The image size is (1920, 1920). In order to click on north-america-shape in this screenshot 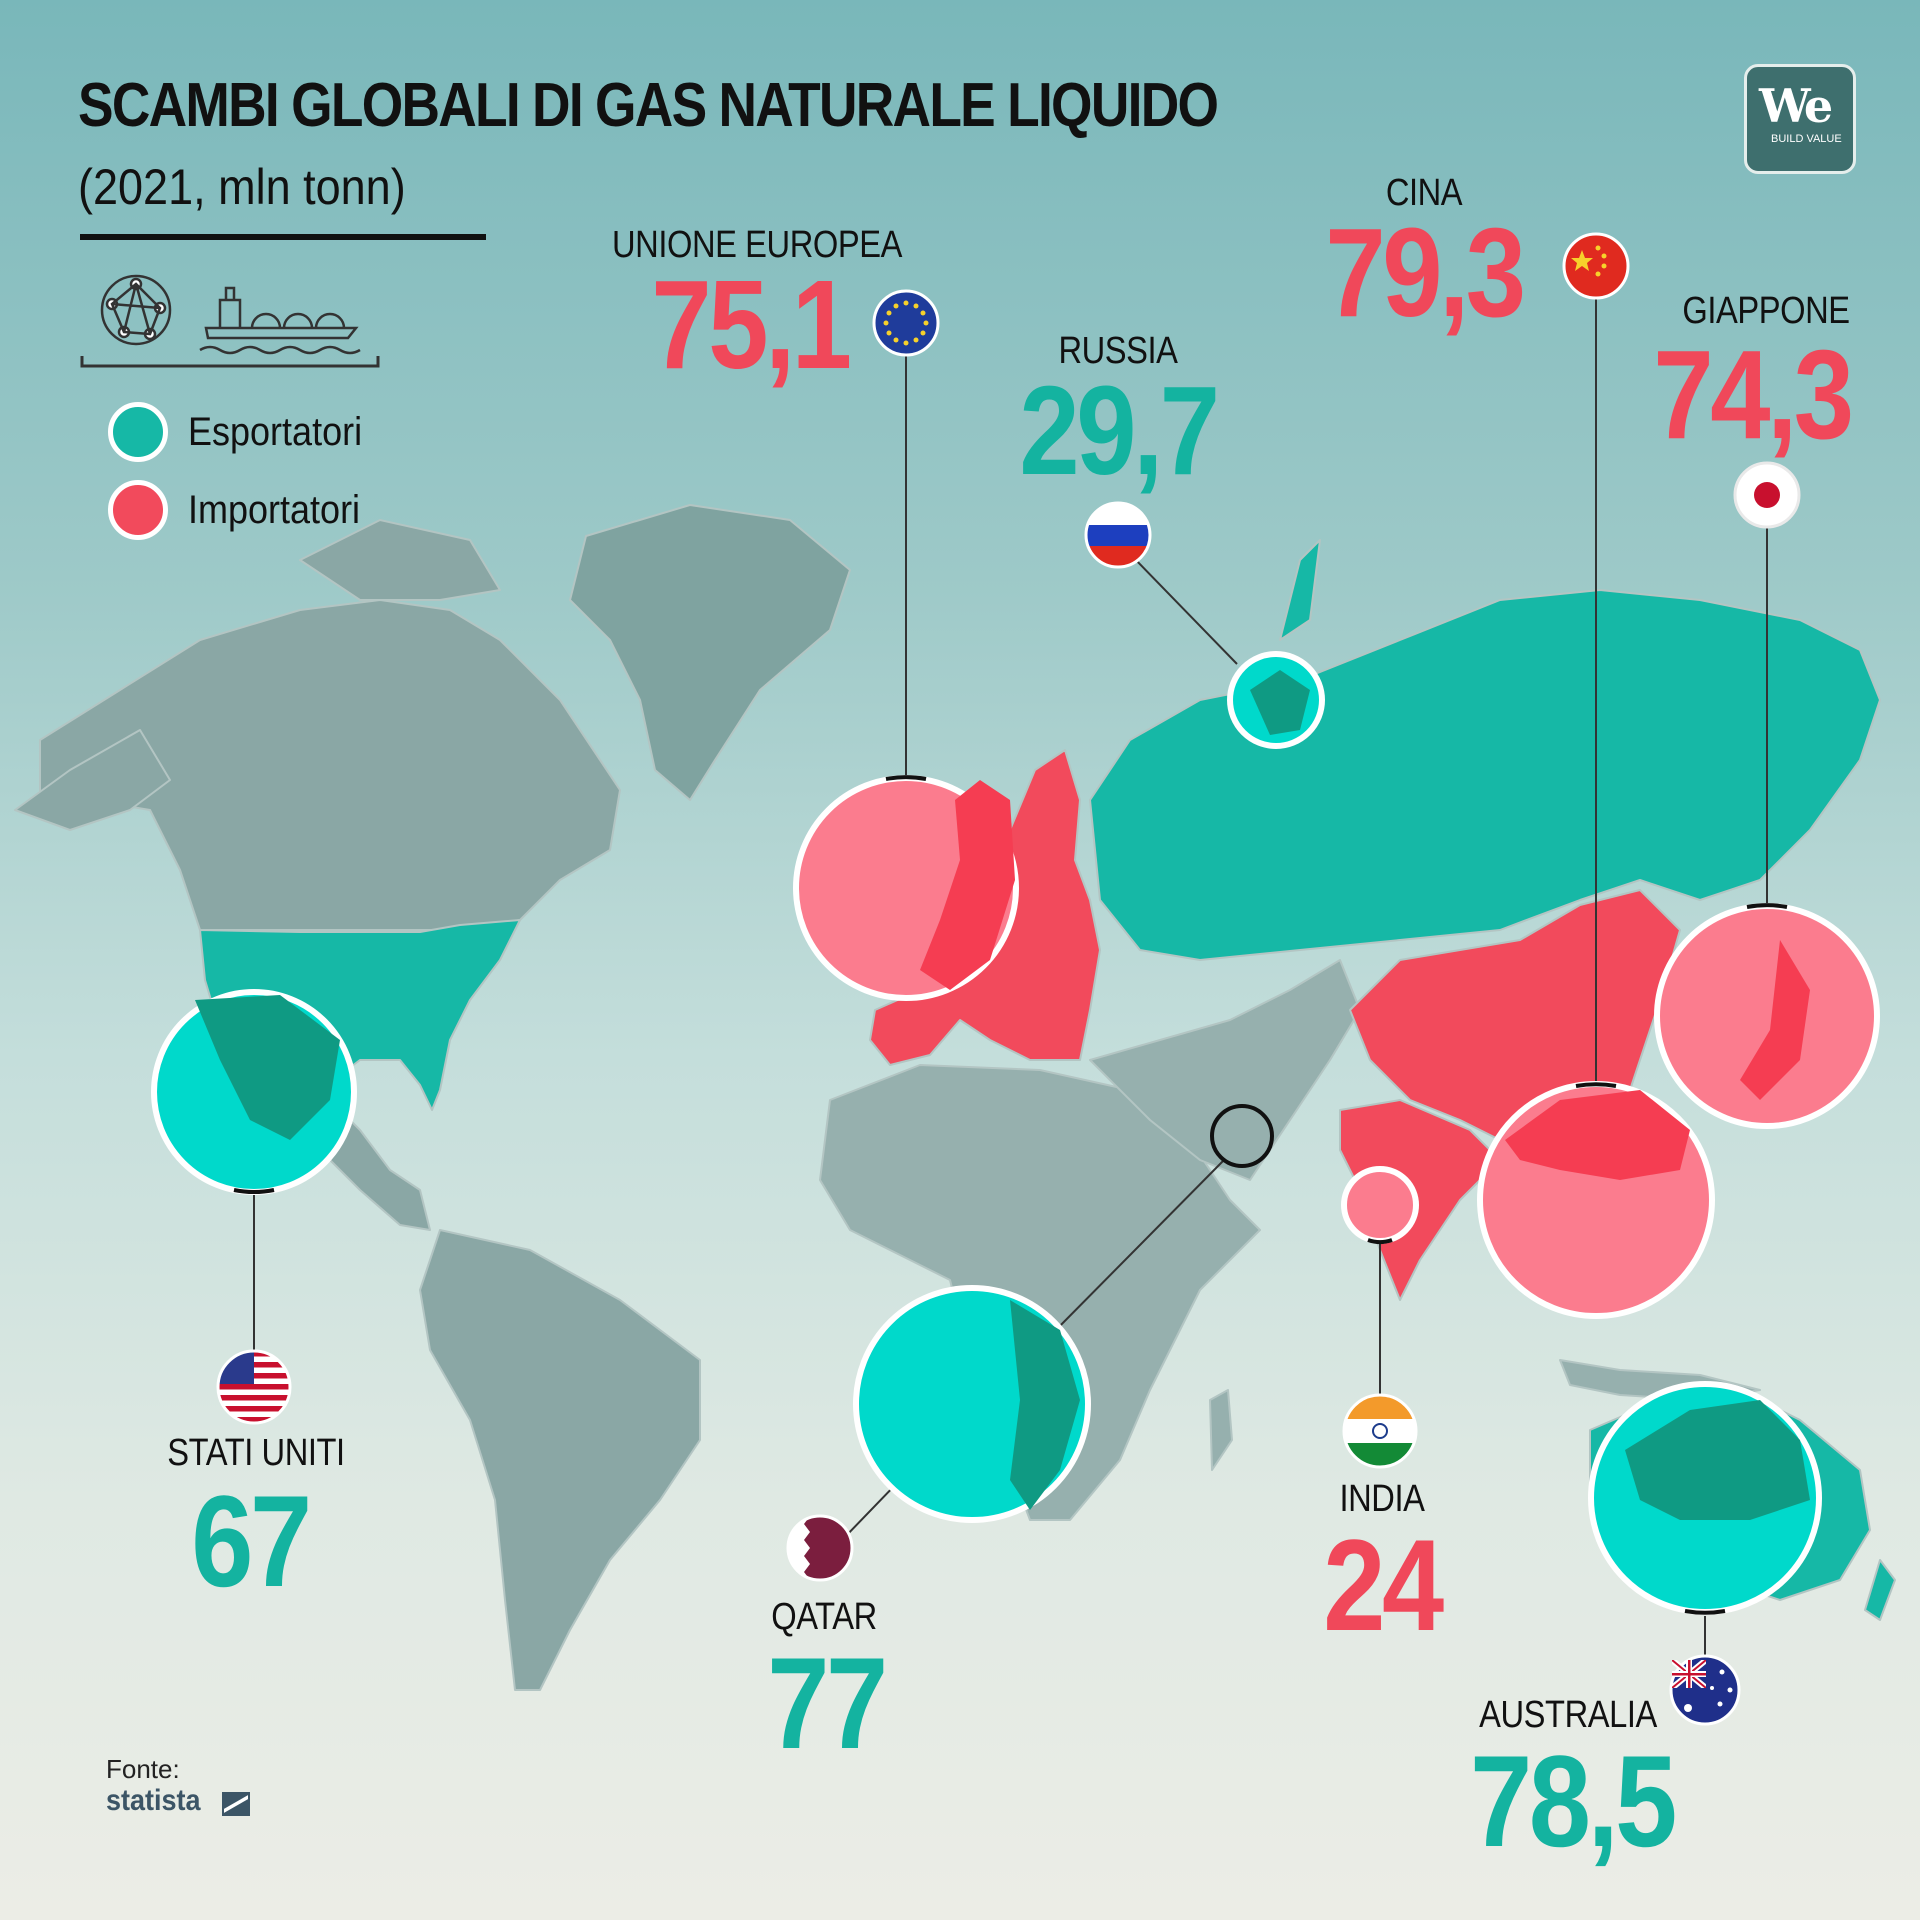, I will do `click(330, 765)`.